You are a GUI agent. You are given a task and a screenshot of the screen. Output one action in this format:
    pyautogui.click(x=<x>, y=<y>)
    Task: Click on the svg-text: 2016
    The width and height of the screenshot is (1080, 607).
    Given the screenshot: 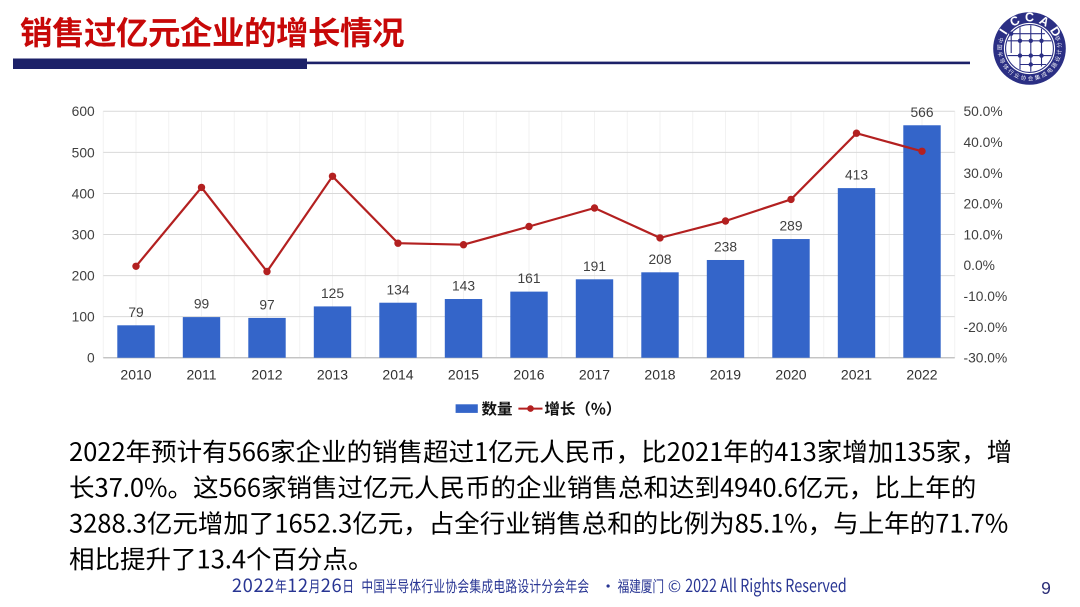 What is the action you would take?
    pyautogui.click(x=528, y=375)
    